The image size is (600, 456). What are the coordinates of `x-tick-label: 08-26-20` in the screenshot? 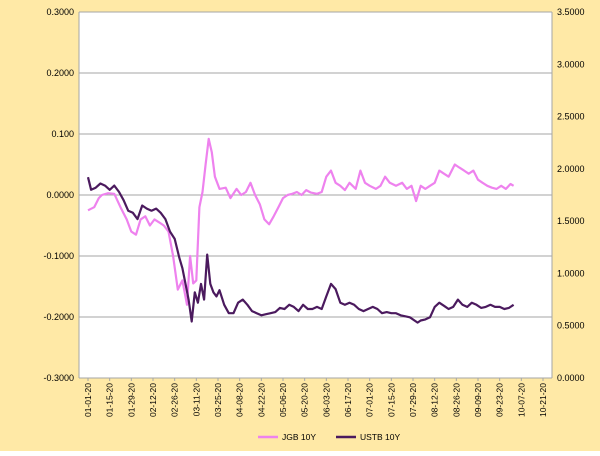 It's located at (456, 400).